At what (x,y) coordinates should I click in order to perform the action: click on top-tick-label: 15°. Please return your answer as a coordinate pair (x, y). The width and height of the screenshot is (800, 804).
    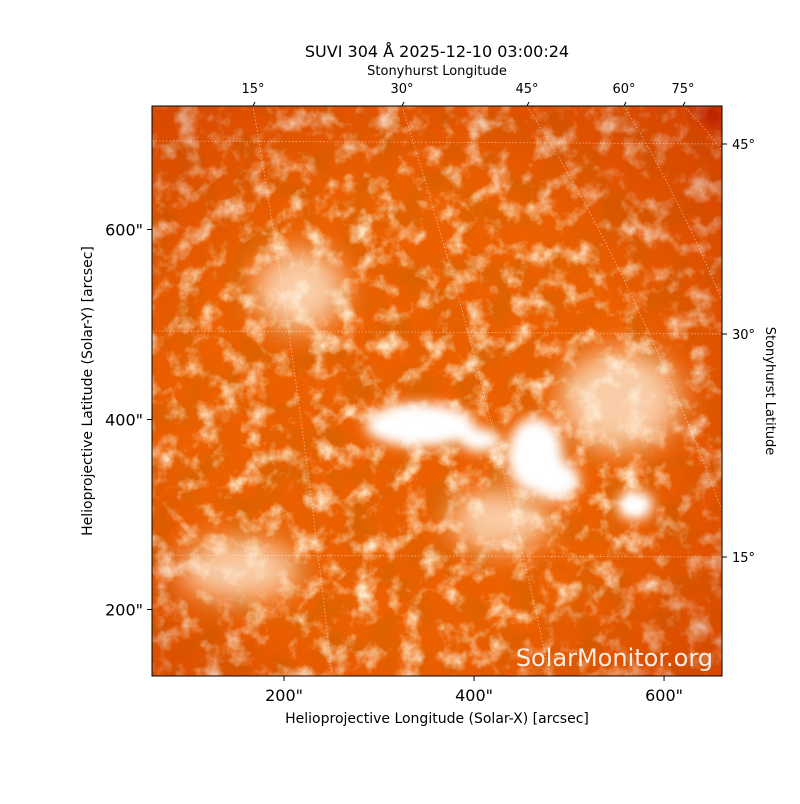
    Looking at the image, I should click on (252, 89).